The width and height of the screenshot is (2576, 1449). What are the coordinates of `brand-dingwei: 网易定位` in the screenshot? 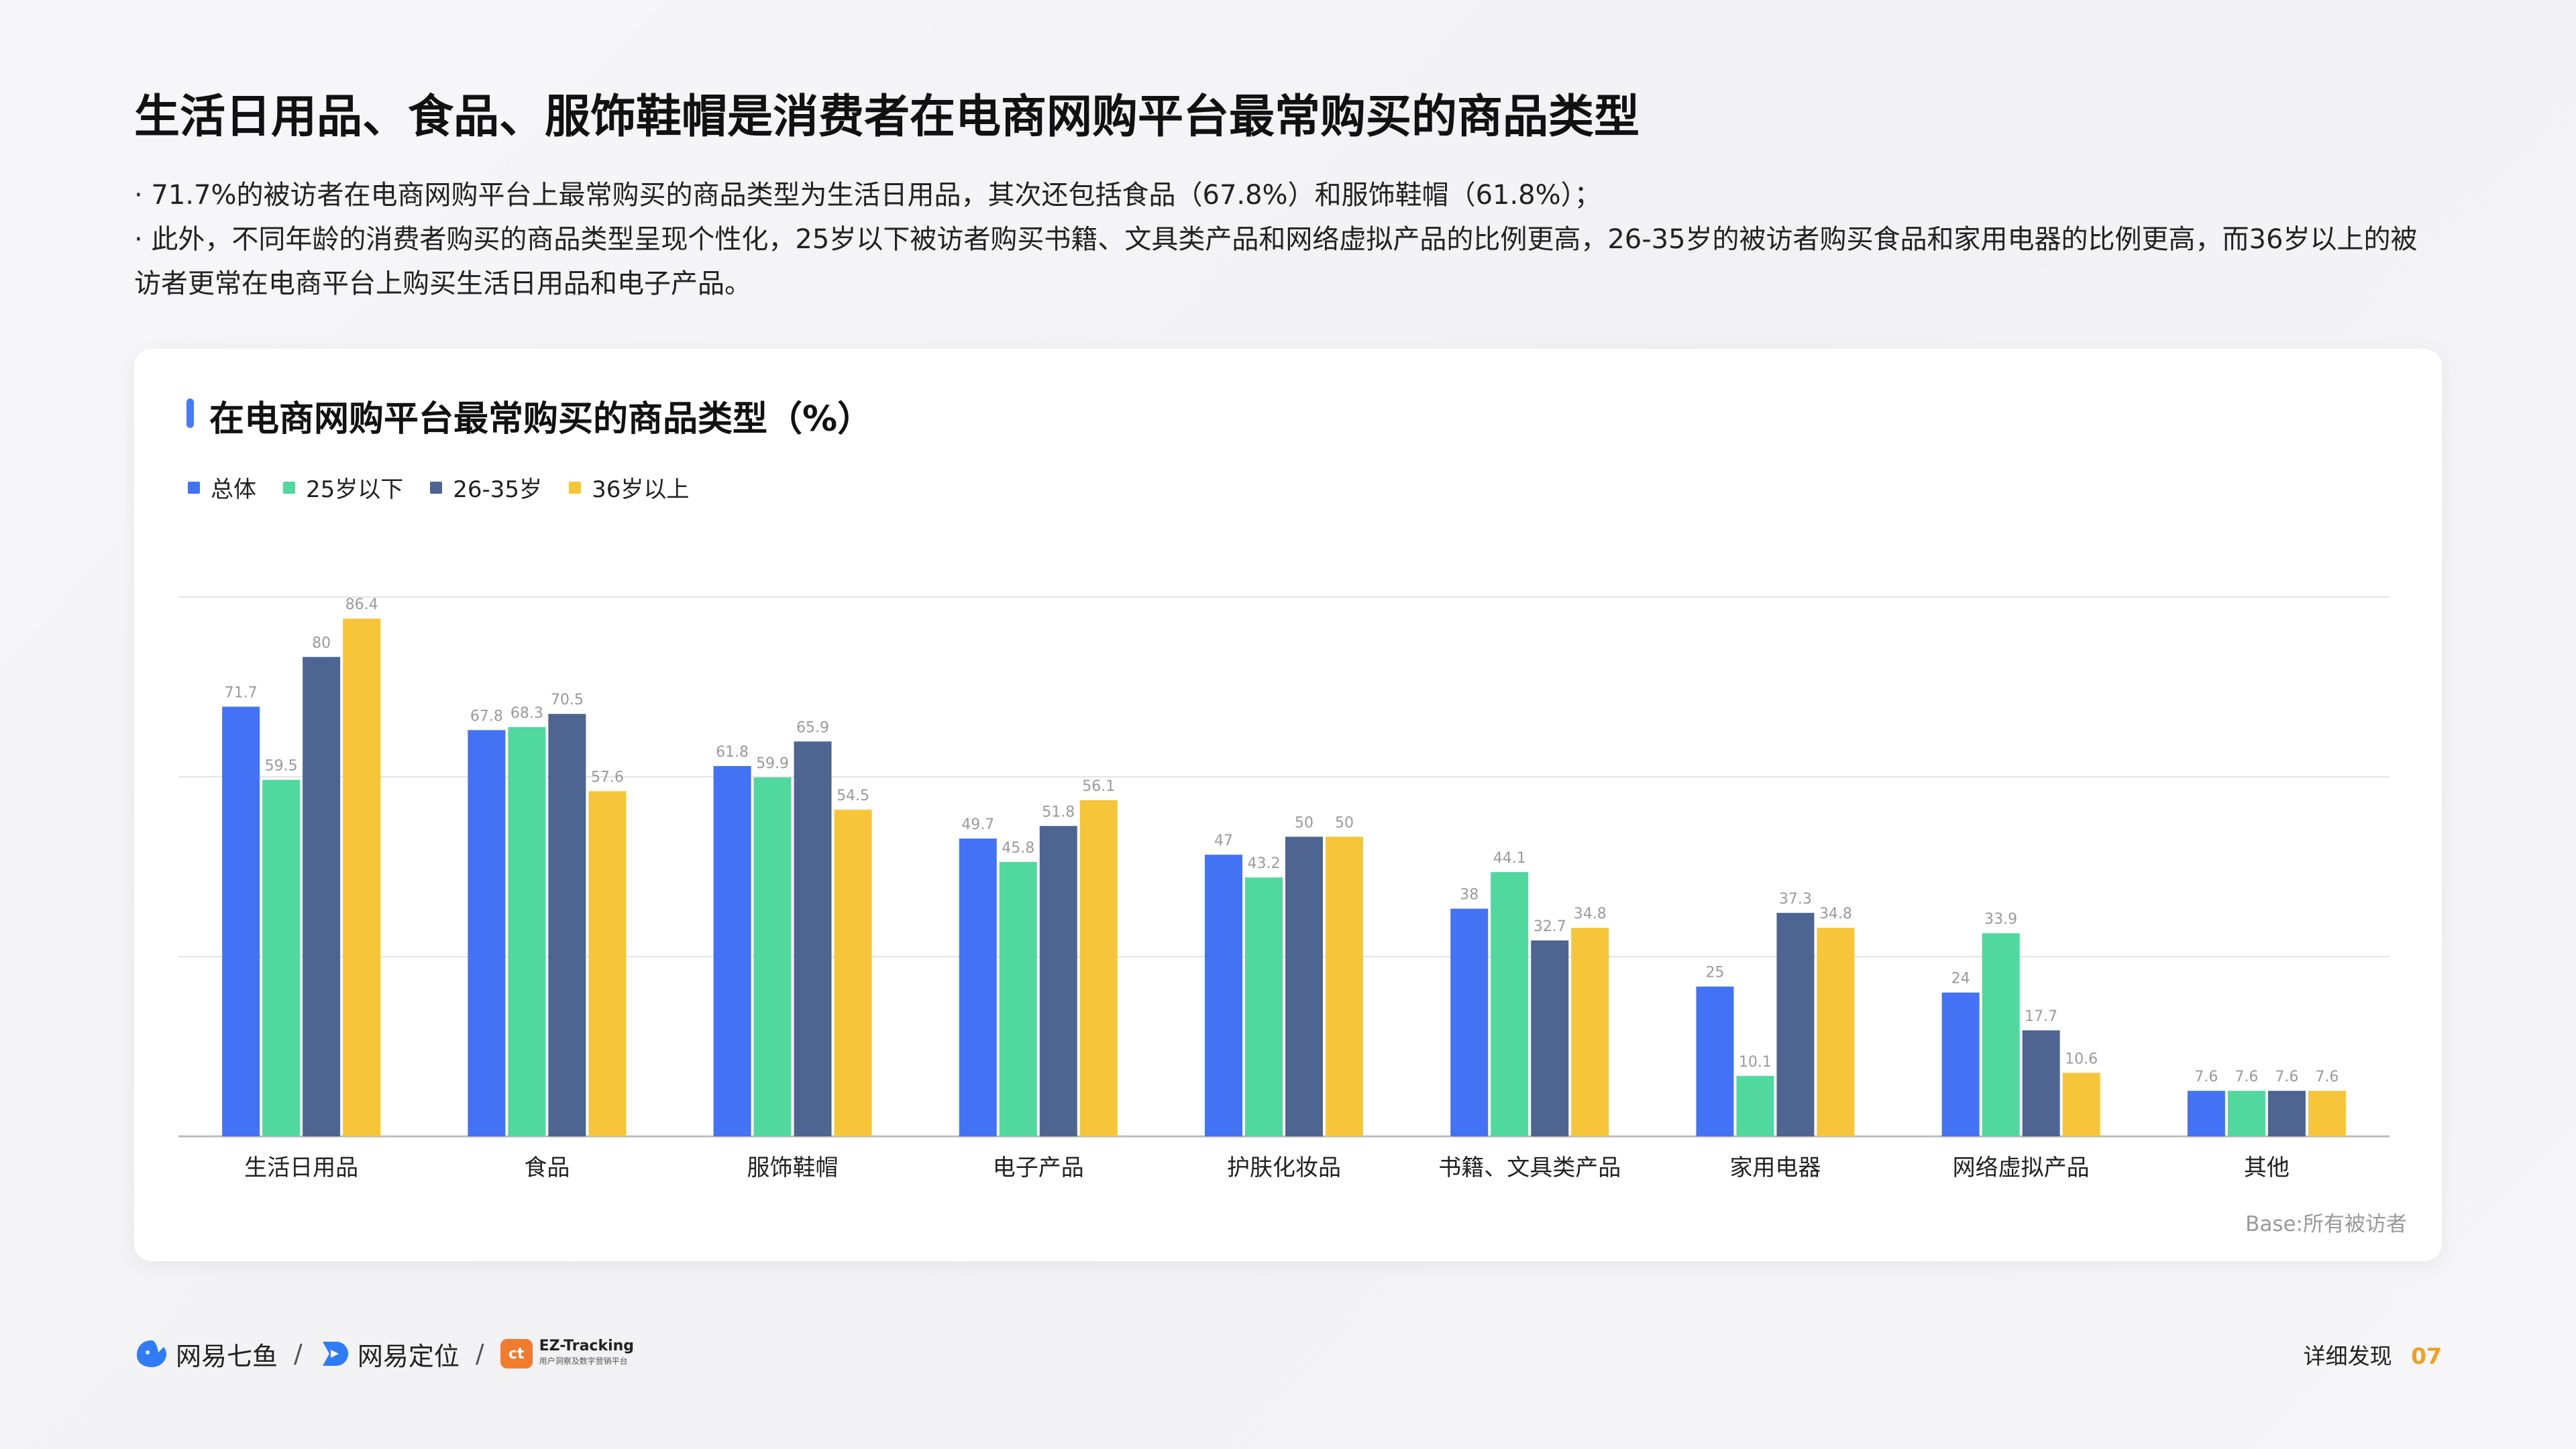 It's located at (389, 1354).